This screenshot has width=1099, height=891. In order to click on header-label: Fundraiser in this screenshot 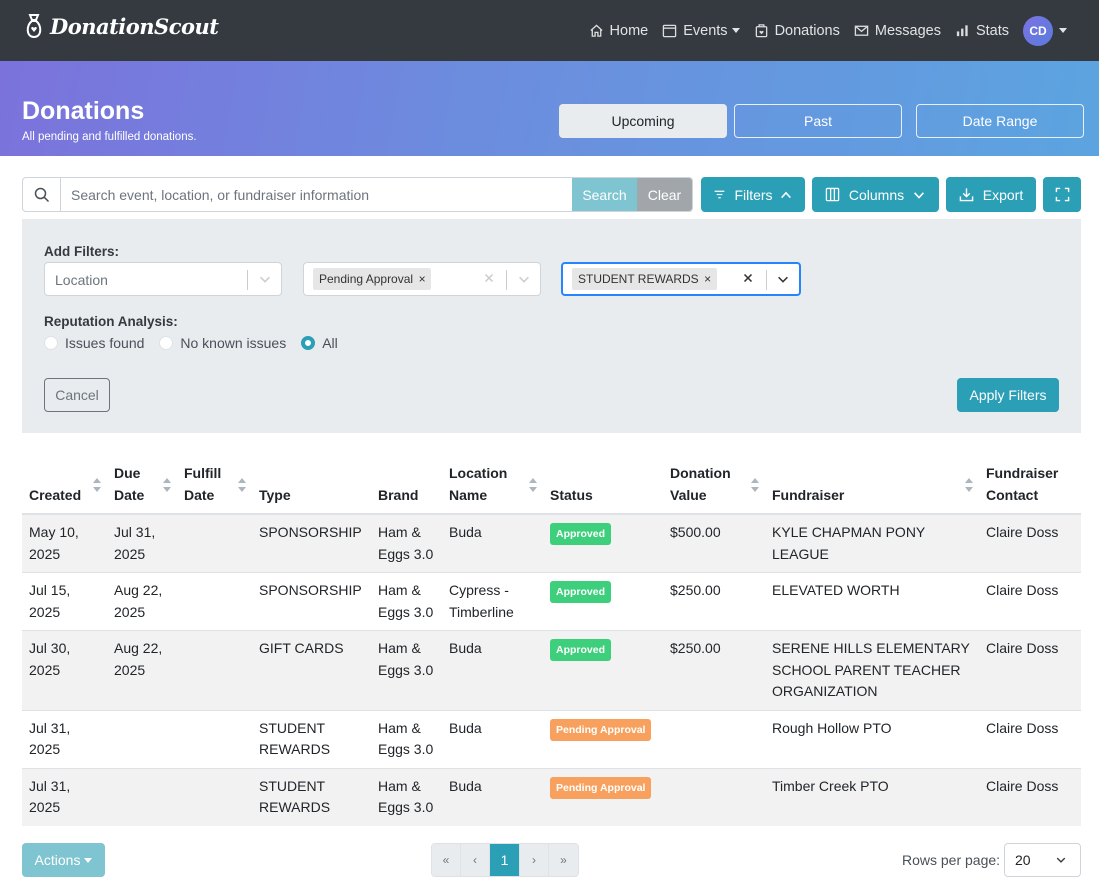, I will do `click(808, 495)`.